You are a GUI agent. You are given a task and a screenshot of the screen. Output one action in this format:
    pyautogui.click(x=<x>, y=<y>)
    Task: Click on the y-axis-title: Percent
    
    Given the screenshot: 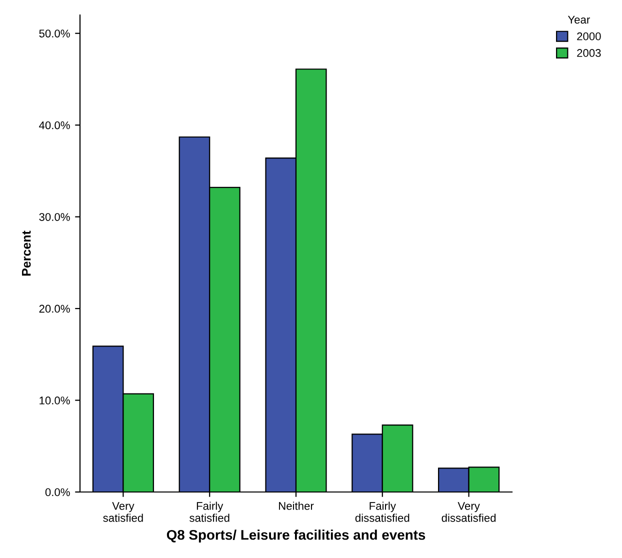 What is the action you would take?
    pyautogui.click(x=26, y=253)
    